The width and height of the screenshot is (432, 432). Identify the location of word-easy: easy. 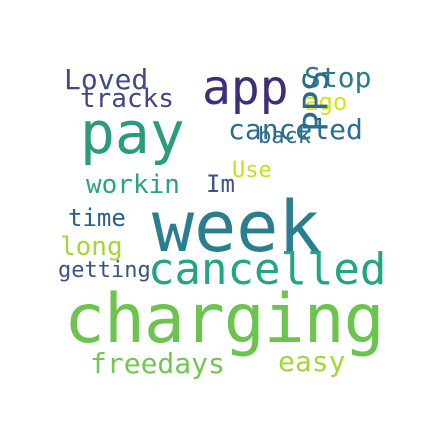
(312, 361).